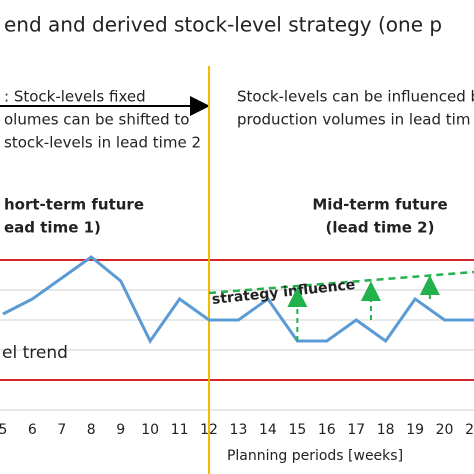  I want to click on x-tick-label: 21, so click(469, 430).